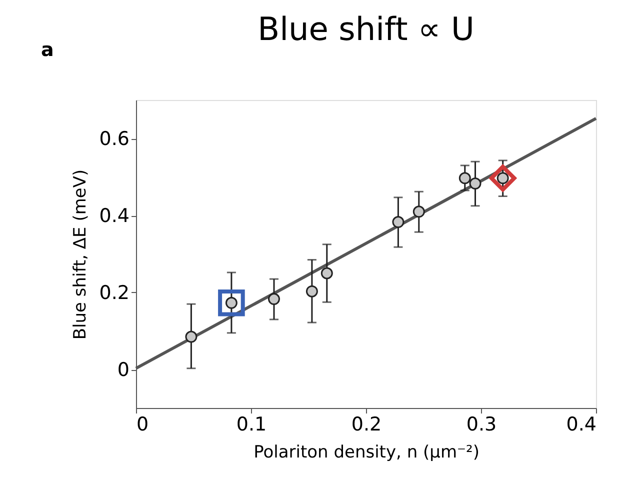 The image size is (618, 480). Describe the element at coordinates (47, 50) in the screenshot. I see `text: a` at that location.